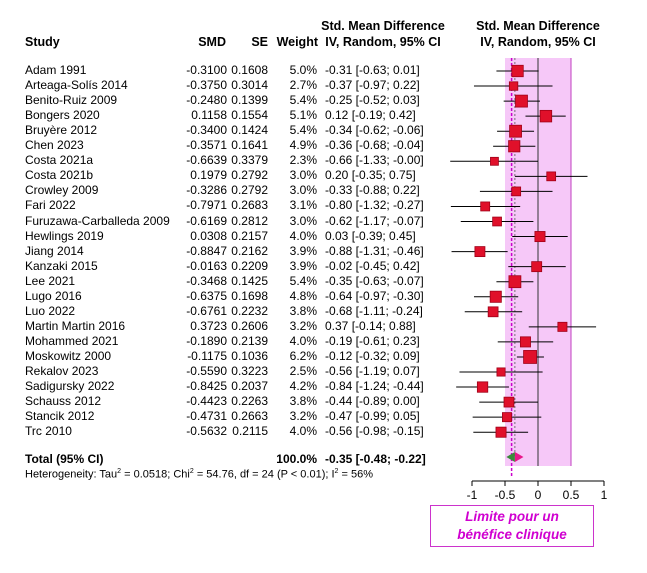 This screenshot has width=647, height=573. What do you see at coordinates (249, 371) in the screenshot?
I see `study-se: 0.3223` at bounding box center [249, 371].